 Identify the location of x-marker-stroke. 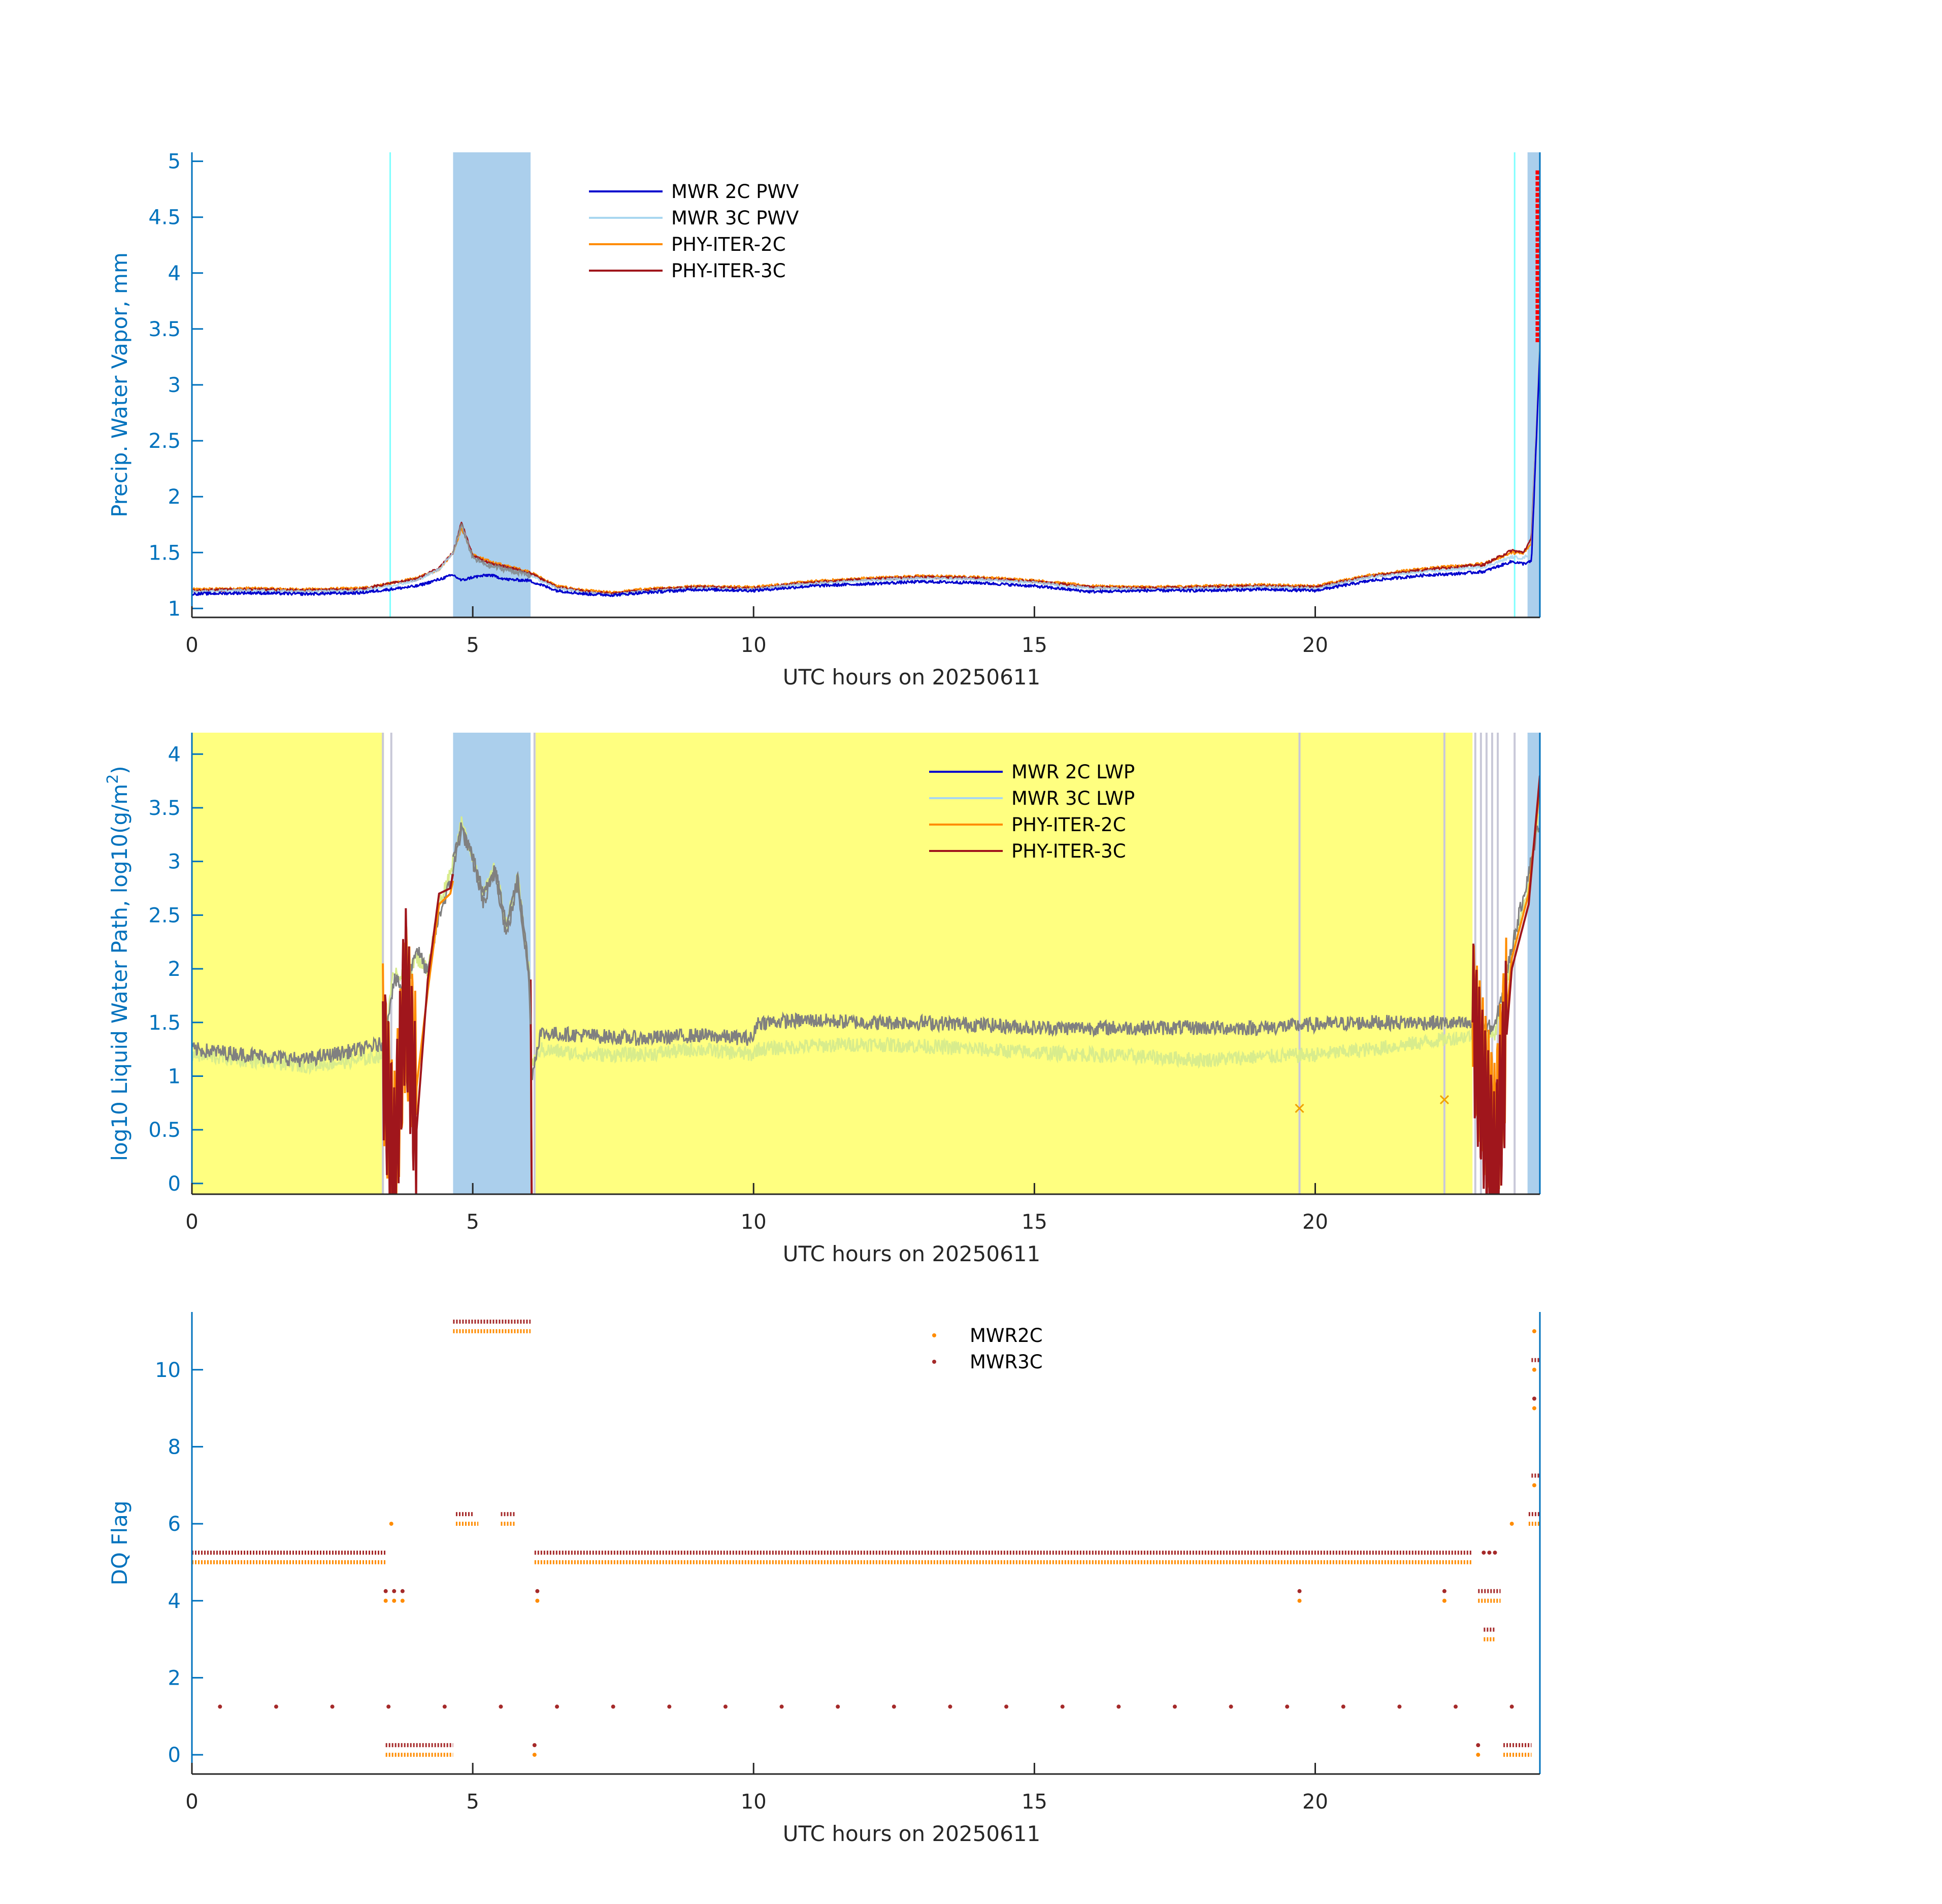
(1444, 1100).